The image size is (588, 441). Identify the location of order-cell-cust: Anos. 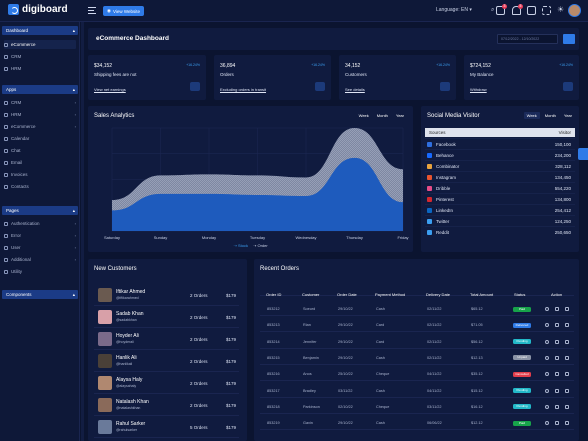
(307, 374).